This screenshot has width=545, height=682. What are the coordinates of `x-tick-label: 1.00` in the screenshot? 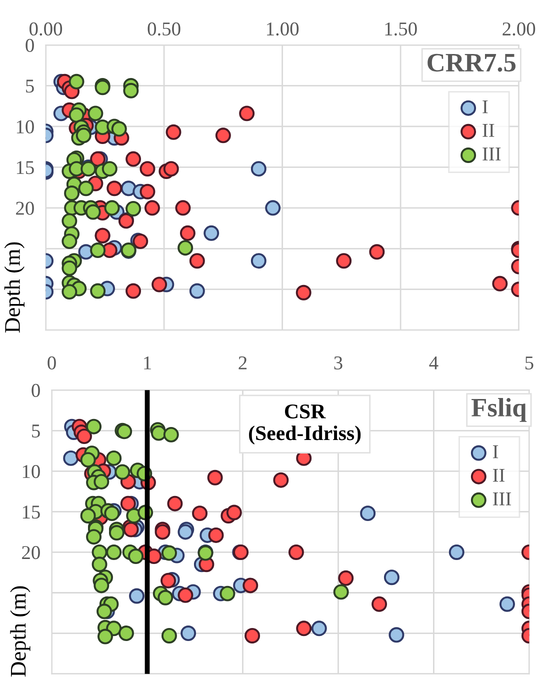 It's located at (283, 29).